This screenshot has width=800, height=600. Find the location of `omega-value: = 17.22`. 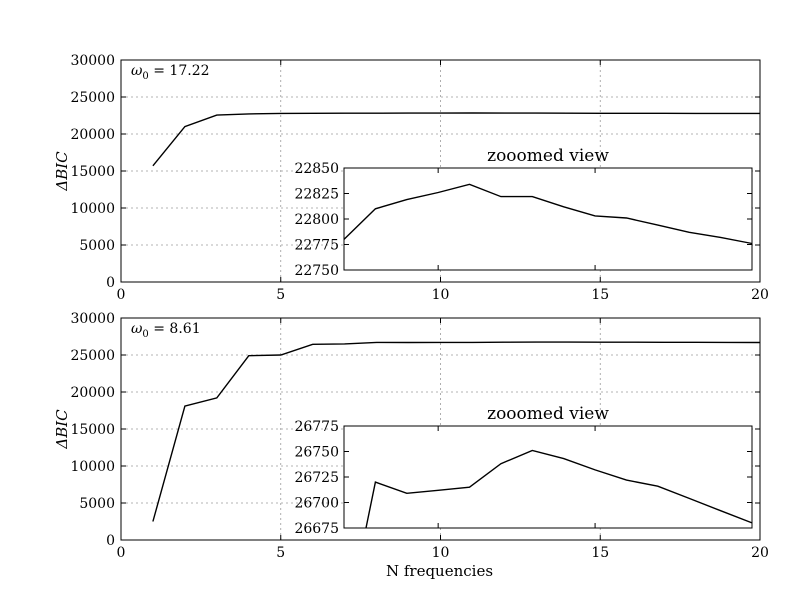

omega-value: = 17.22 is located at coordinates (179, 71).